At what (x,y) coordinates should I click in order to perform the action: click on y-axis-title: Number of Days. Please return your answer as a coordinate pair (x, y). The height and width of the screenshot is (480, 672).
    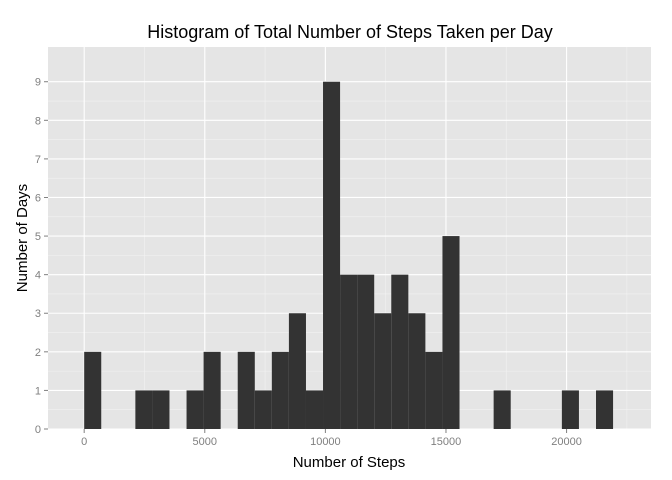
    Looking at the image, I should click on (22, 238).